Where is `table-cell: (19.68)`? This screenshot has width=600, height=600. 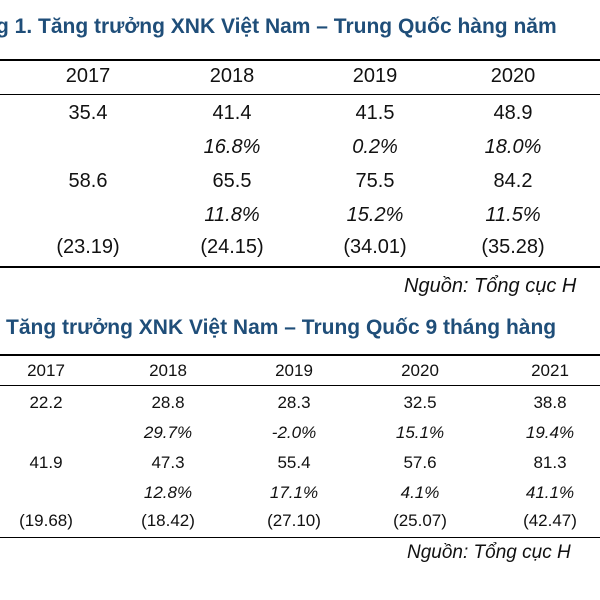 table-cell: (19.68) is located at coordinates (46, 520).